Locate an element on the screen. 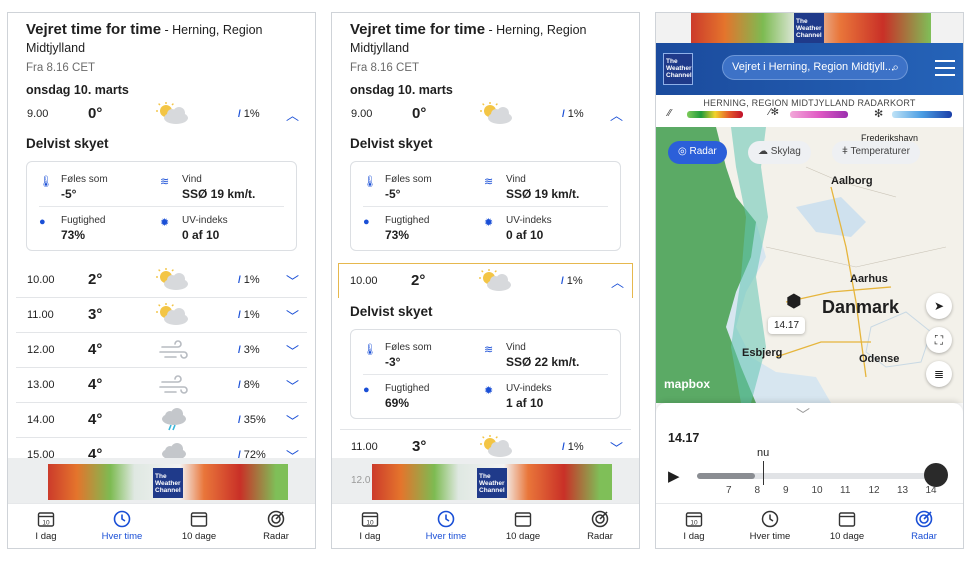  radar-pill: ◎ Radar is located at coordinates (697, 152).